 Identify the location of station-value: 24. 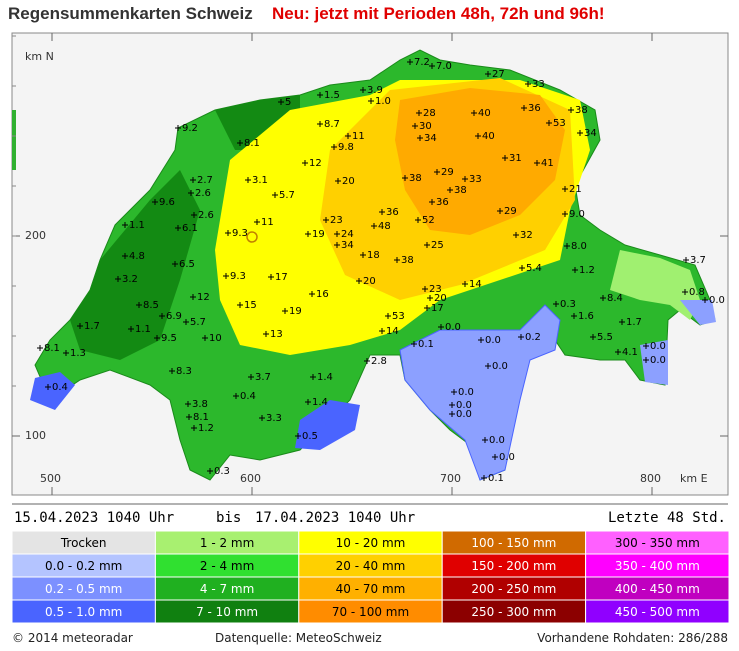
(347, 234).